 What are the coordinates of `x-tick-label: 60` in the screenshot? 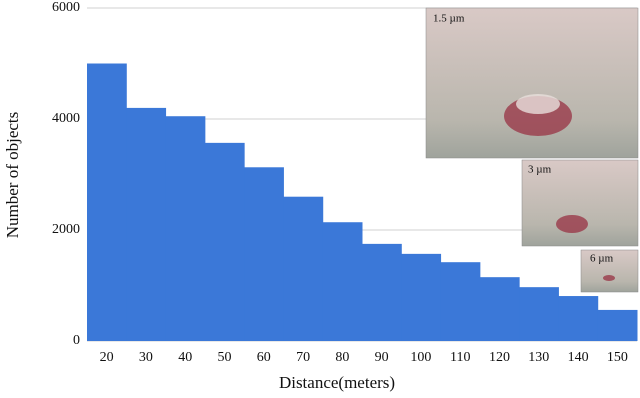 It's located at (264, 357).